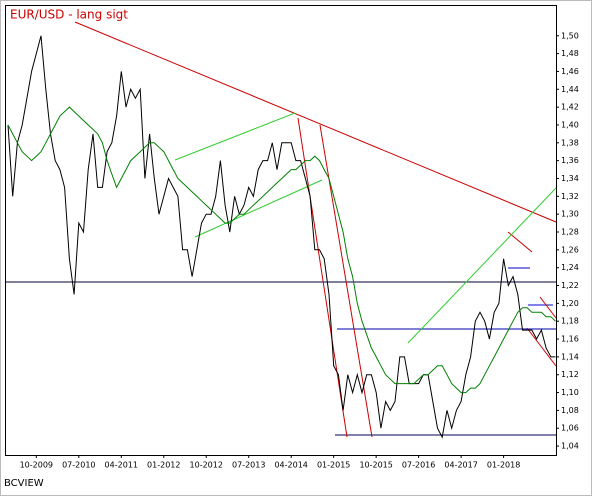 This screenshot has width=592, height=496. I want to click on x-tick-label: 10-2009, so click(36, 465).